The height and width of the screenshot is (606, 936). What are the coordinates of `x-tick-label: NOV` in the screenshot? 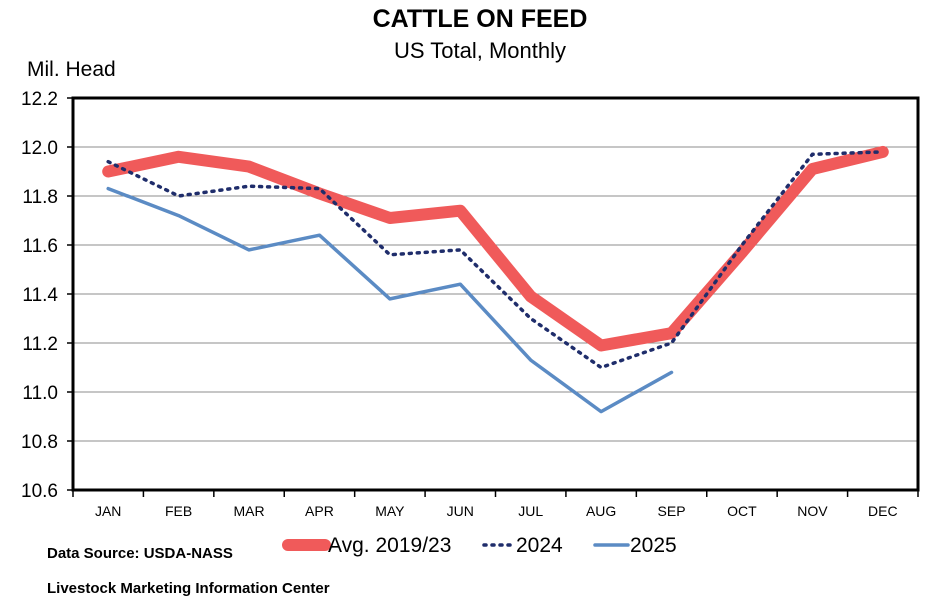 It's located at (812, 511).